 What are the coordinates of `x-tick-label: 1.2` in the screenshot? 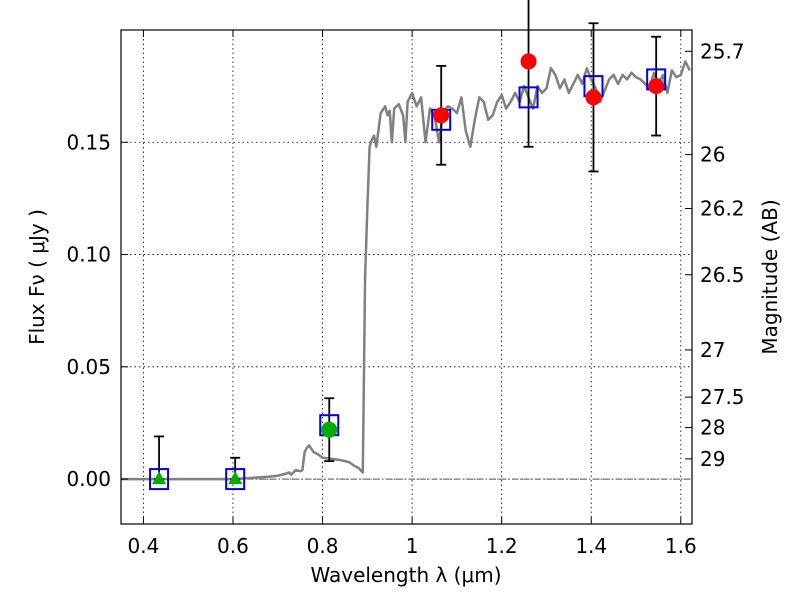 It's located at (502, 546).